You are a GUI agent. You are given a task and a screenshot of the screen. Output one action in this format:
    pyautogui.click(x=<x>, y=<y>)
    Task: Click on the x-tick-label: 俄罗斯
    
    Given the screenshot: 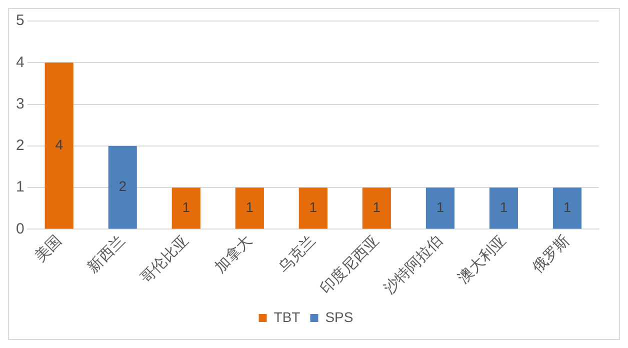 What is the action you would take?
    pyautogui.click(x=551, y=254)
    